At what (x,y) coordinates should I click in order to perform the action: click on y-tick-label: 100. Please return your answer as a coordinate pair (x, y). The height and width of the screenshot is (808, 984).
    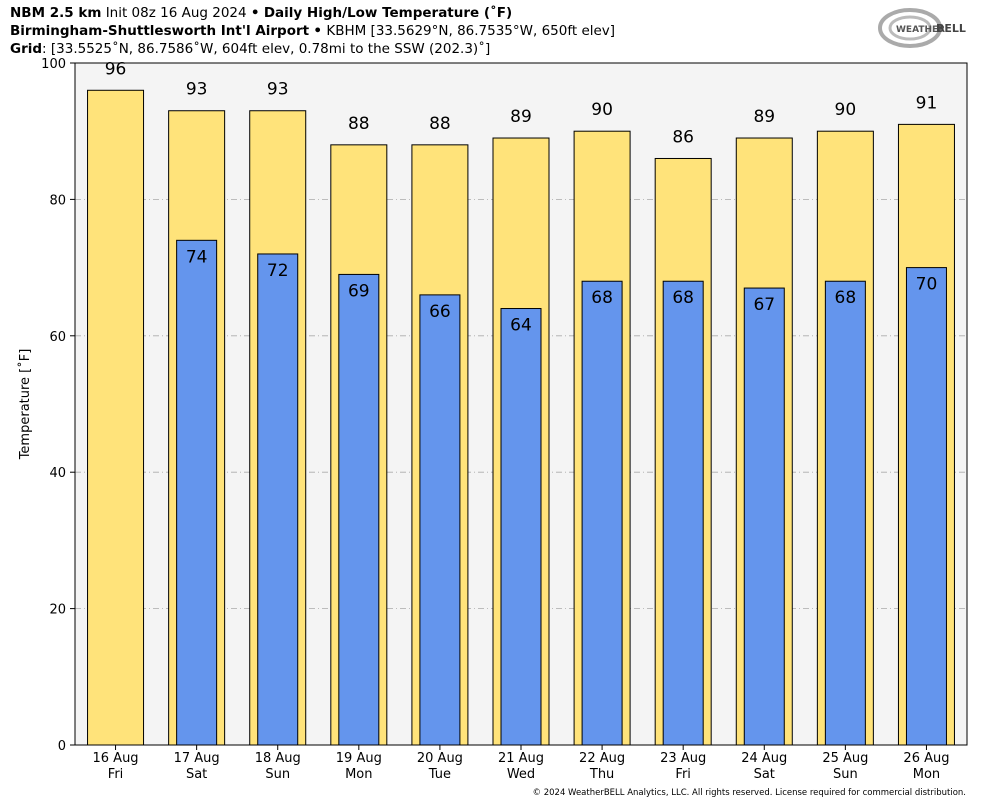
    Looking at the image, I should click on (53, 64).